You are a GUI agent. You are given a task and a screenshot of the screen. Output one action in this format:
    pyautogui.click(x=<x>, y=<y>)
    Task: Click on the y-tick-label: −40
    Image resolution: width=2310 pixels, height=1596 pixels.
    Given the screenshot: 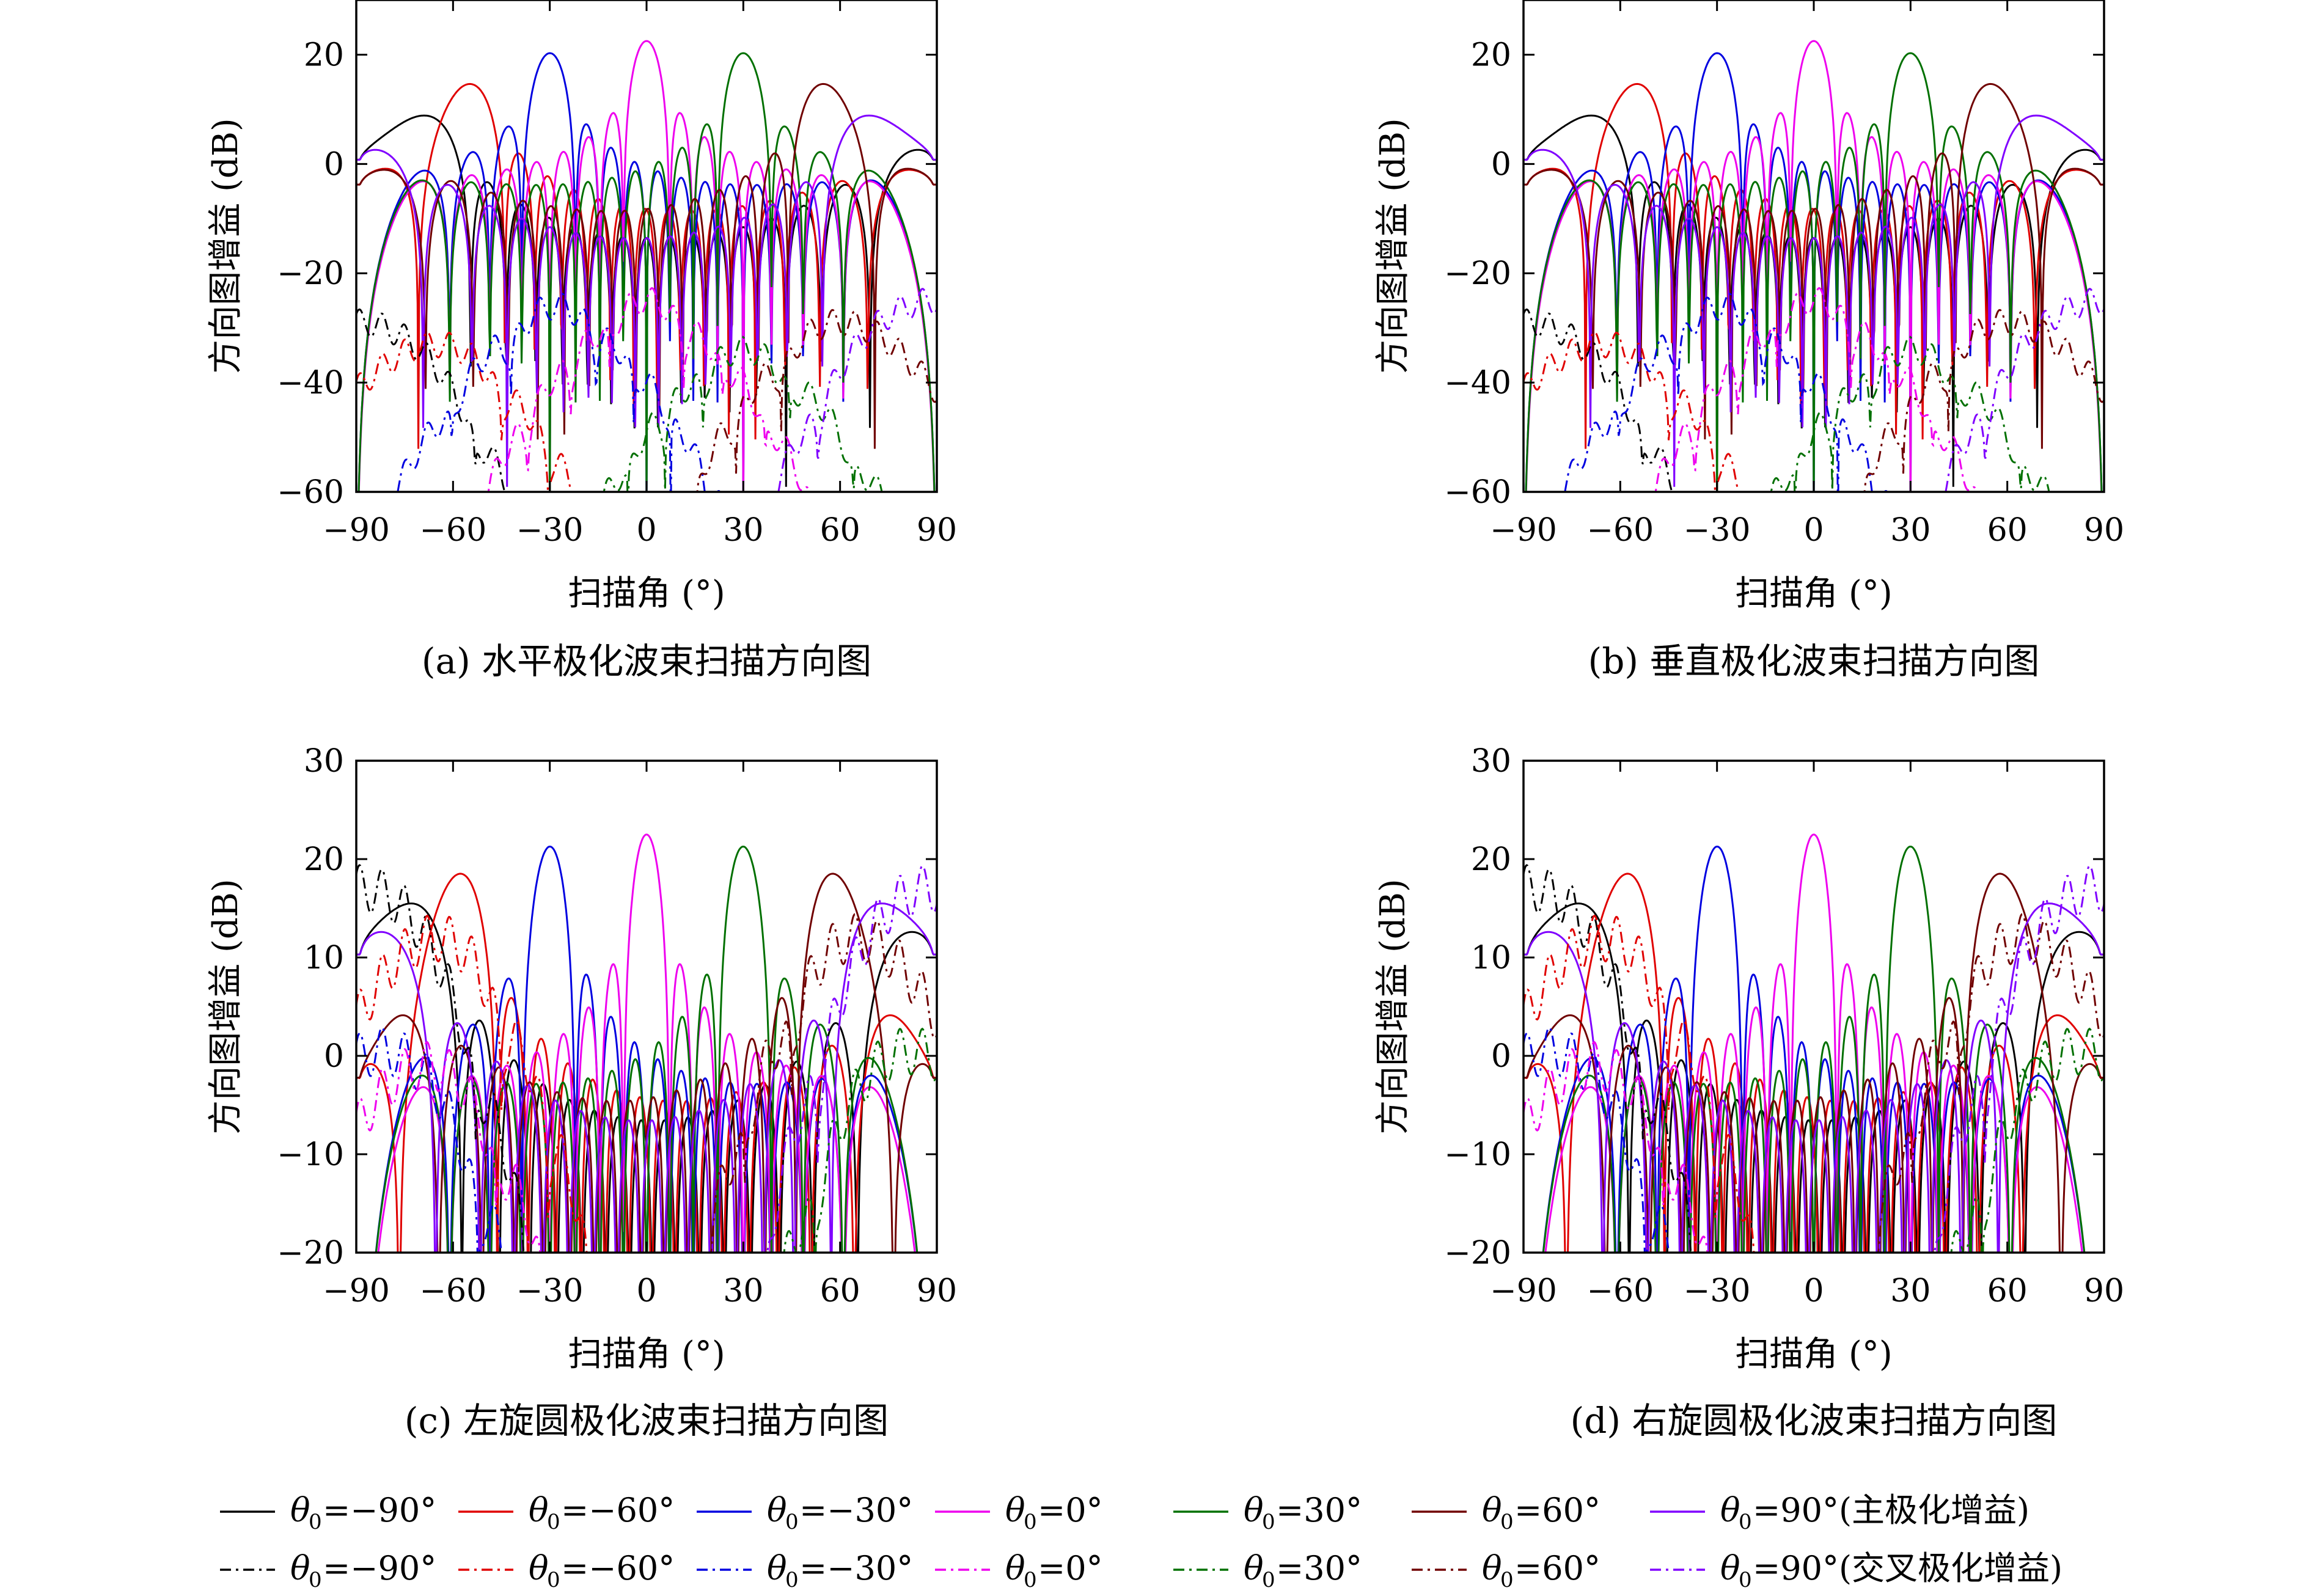 What is the action you would take?
    pyautogui.click(x=311, y=383)
    